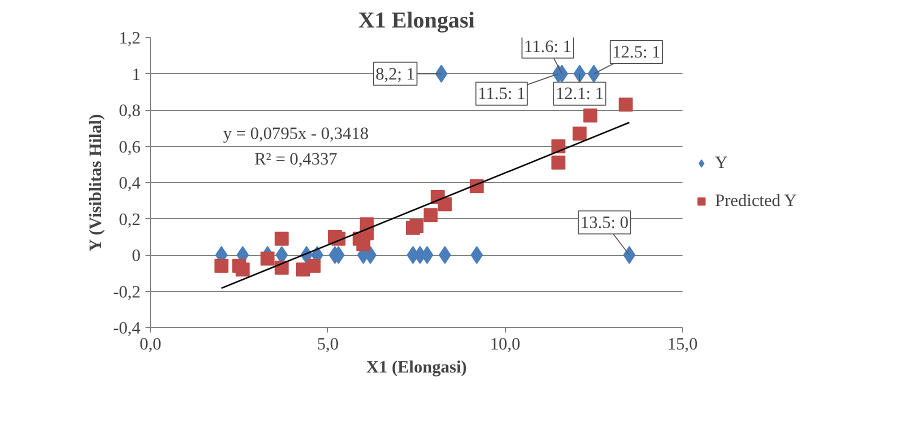 This screenshot has width=903, height=432. What do you see at coordinates (328, 344) in the screenshot?
I see `x-tick-label: 5,0` at bounding box center [328, 344].